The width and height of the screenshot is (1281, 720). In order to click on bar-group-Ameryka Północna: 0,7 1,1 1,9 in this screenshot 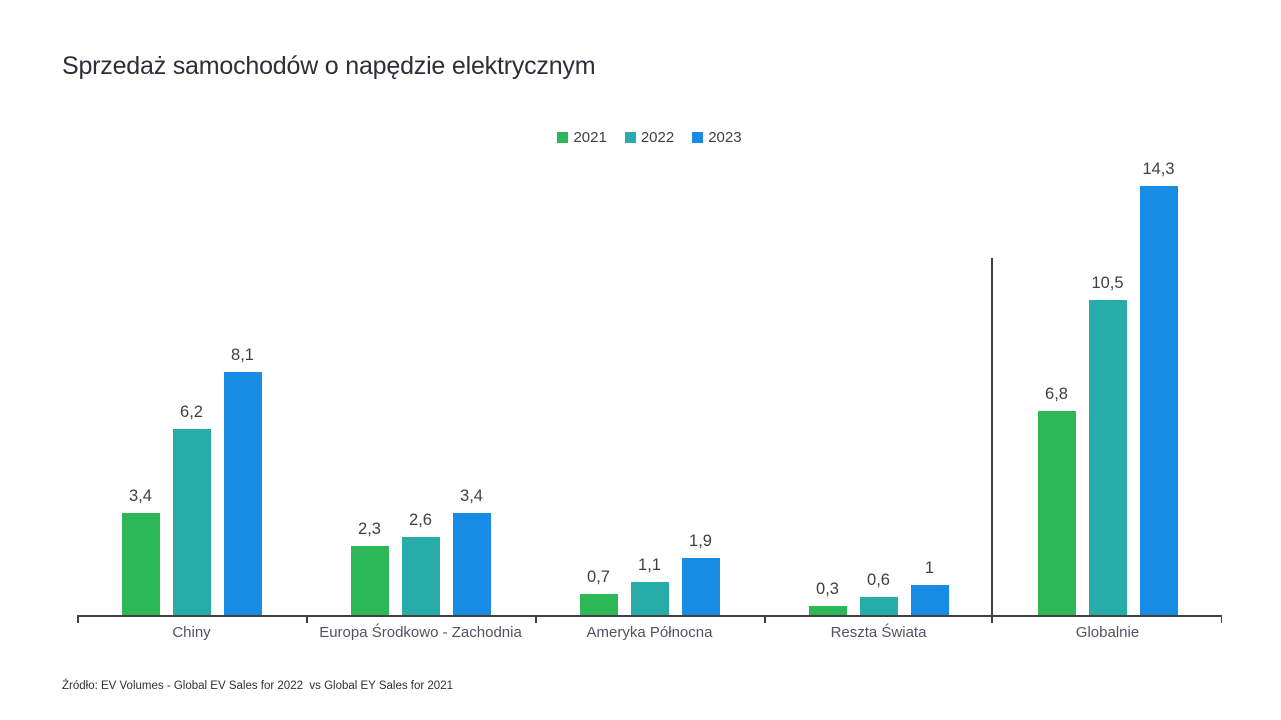, I will do `click(649, 387)`.